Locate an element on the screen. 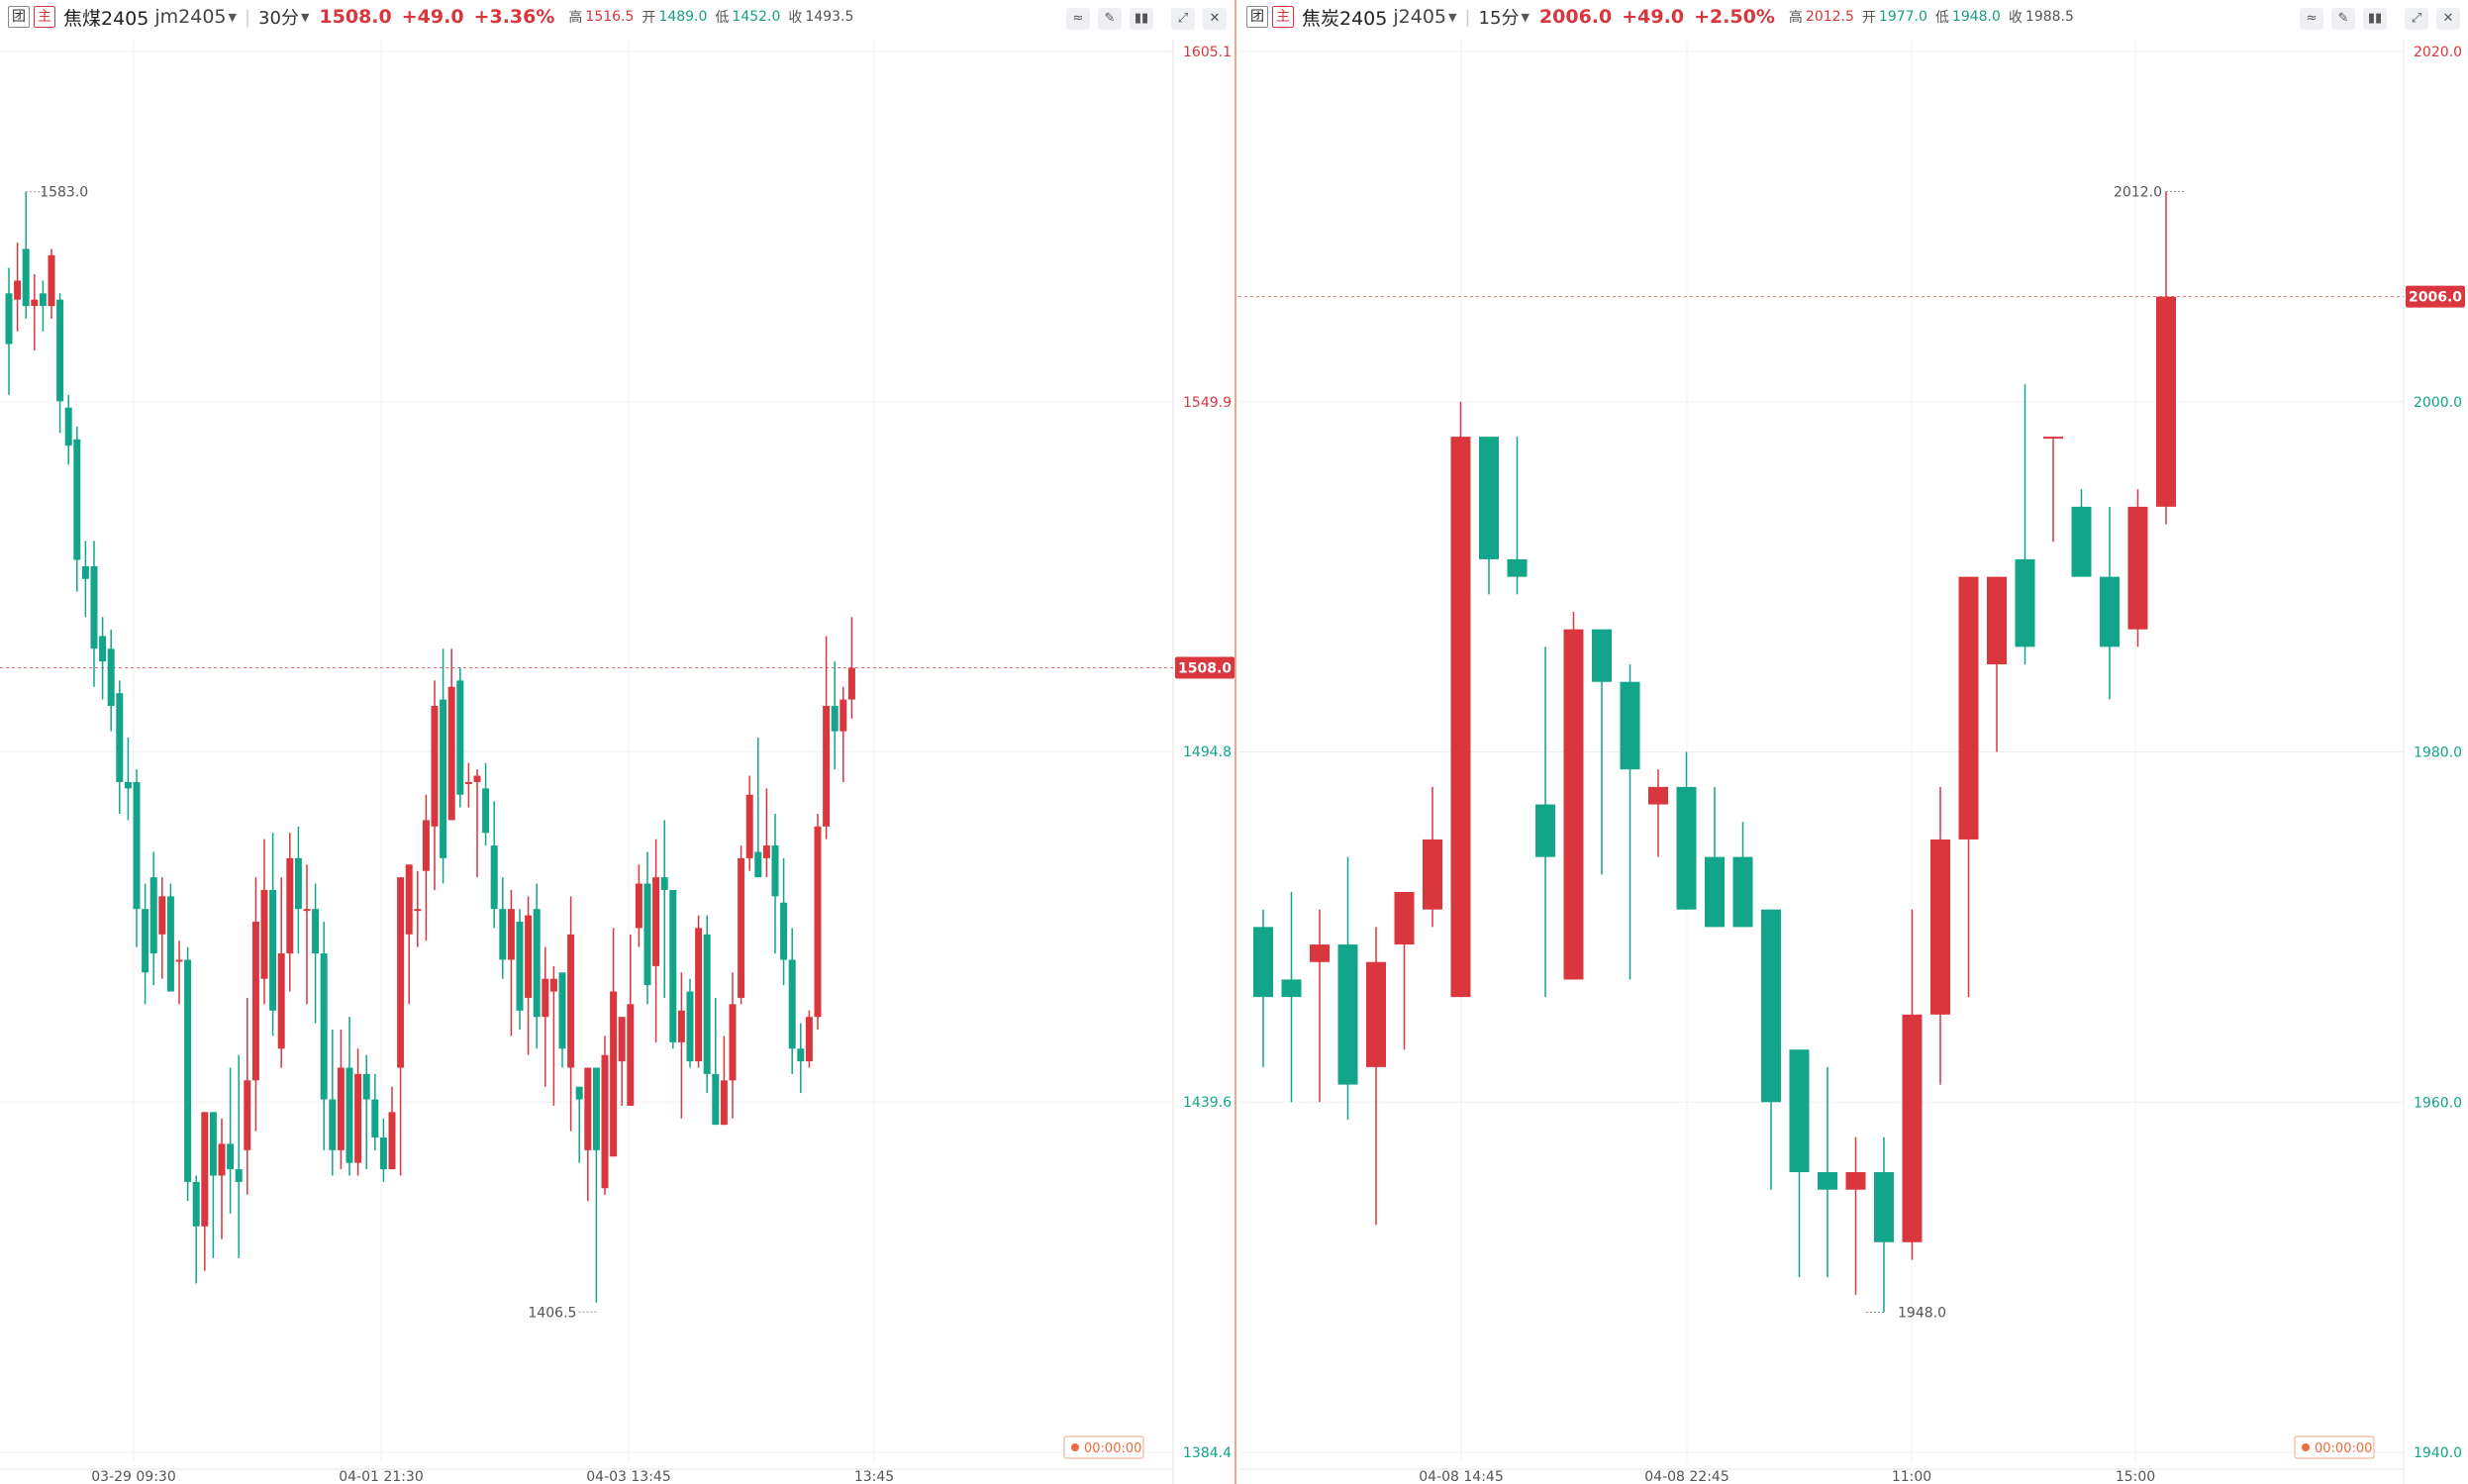 The image size is (2468, 1484). open-label: 开 is located at coordinates (649, 18).